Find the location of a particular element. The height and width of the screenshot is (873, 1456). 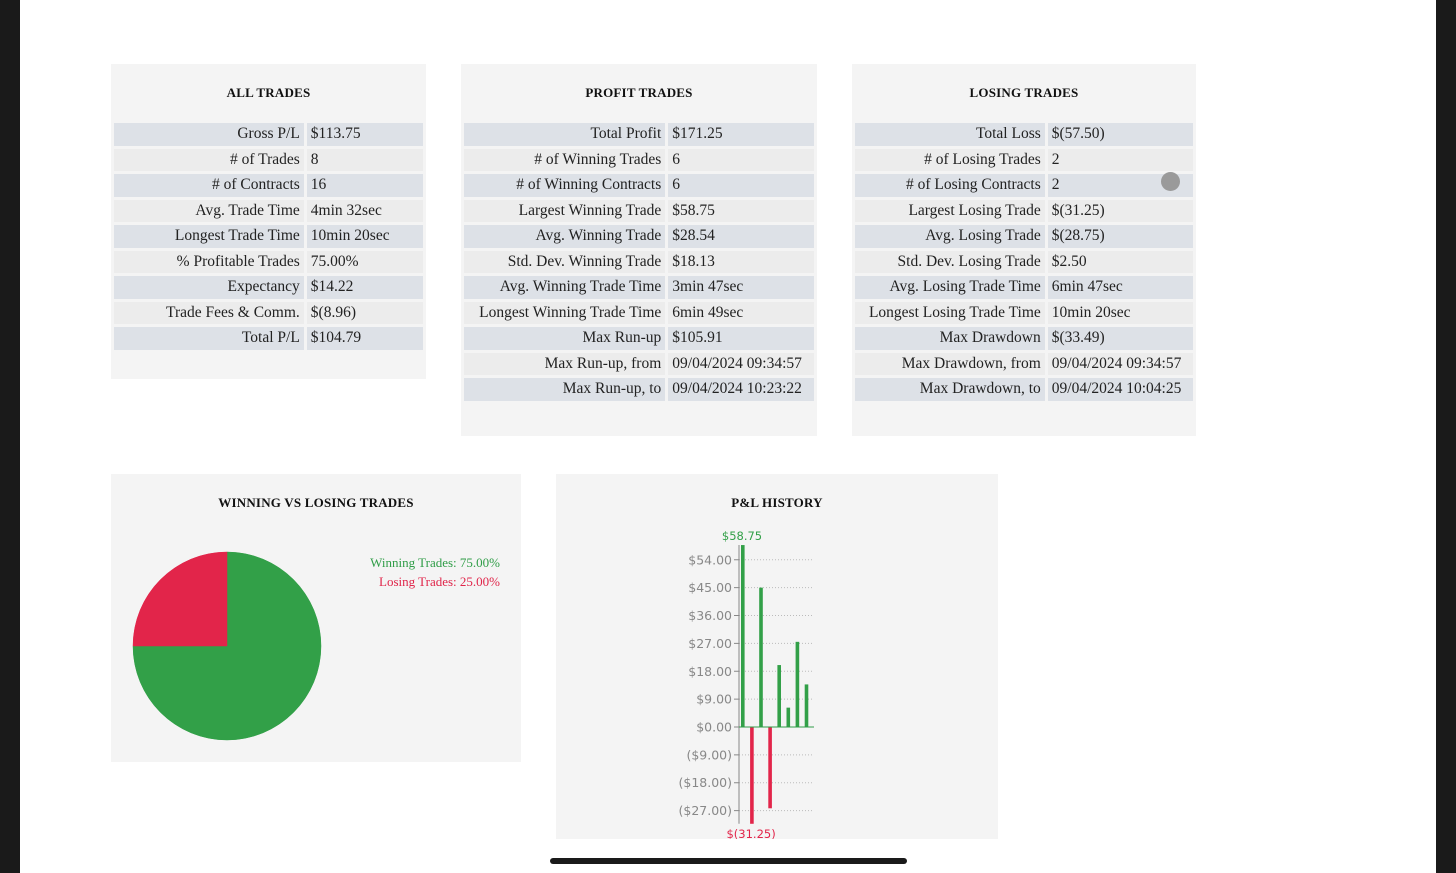

profit-trades-row-value: 09/04/2024 09:34:57 is located at coordinates (741, 363).